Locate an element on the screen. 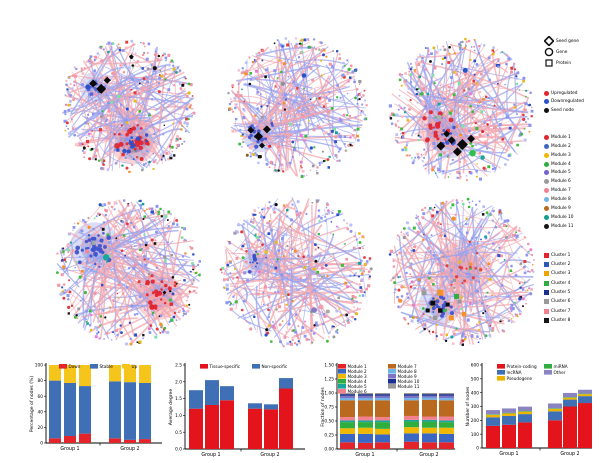 This screenshot has height=463, width=600. network-edges is located at coordinates (461, 272).